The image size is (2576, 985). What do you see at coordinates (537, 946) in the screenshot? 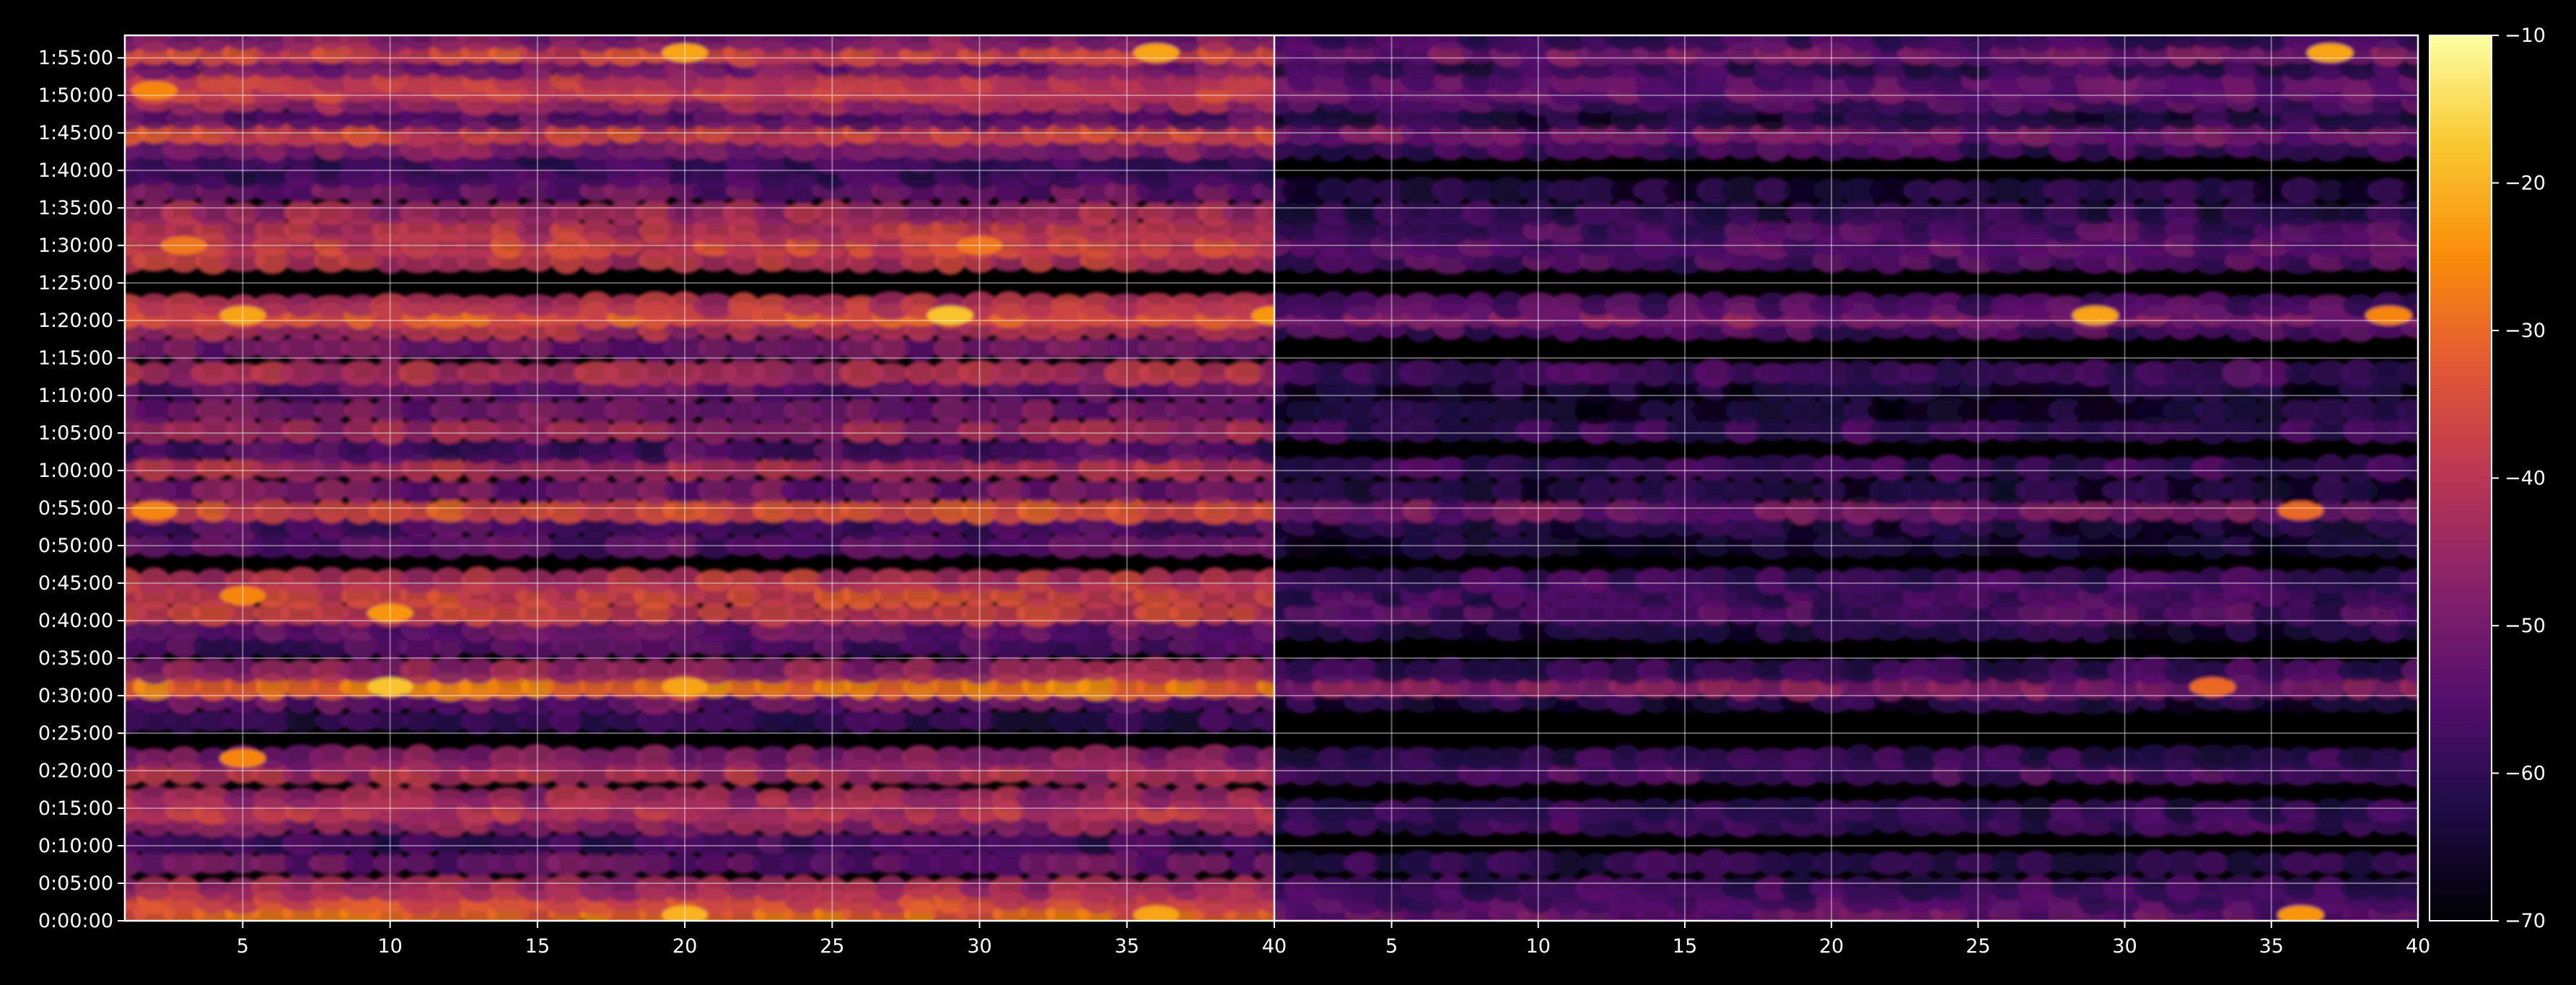
I see `x-tick-label: 15` at bounding box center [537, 946].